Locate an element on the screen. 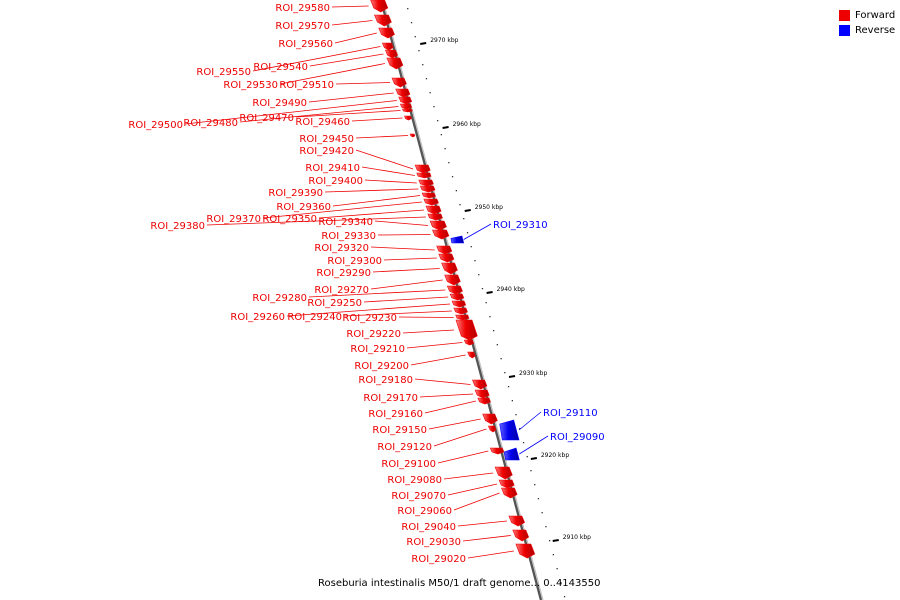  gene-label: ROI_29180 is located at coordinates (385, 380).